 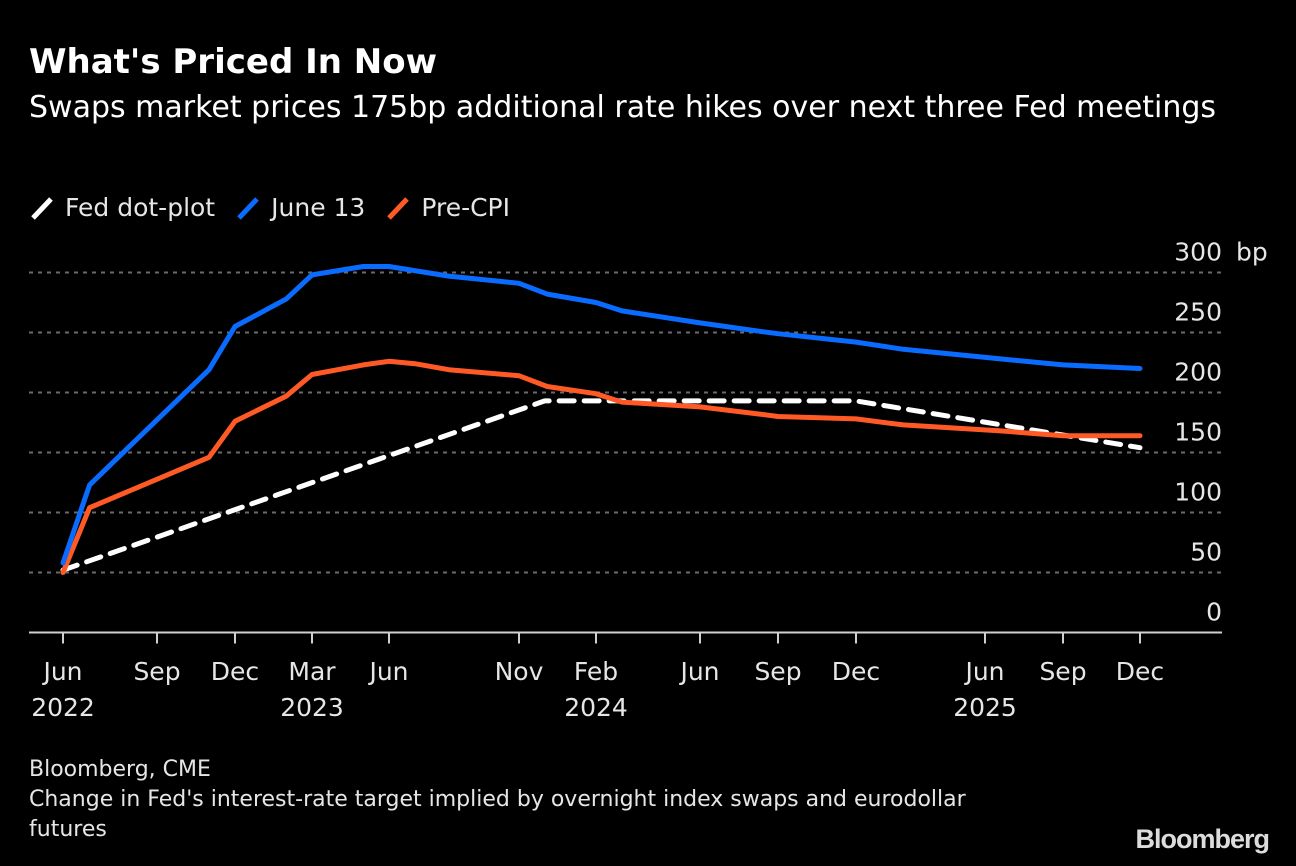 I want to click on x-tick-year-label: 2025, so click(x=985, y=707).